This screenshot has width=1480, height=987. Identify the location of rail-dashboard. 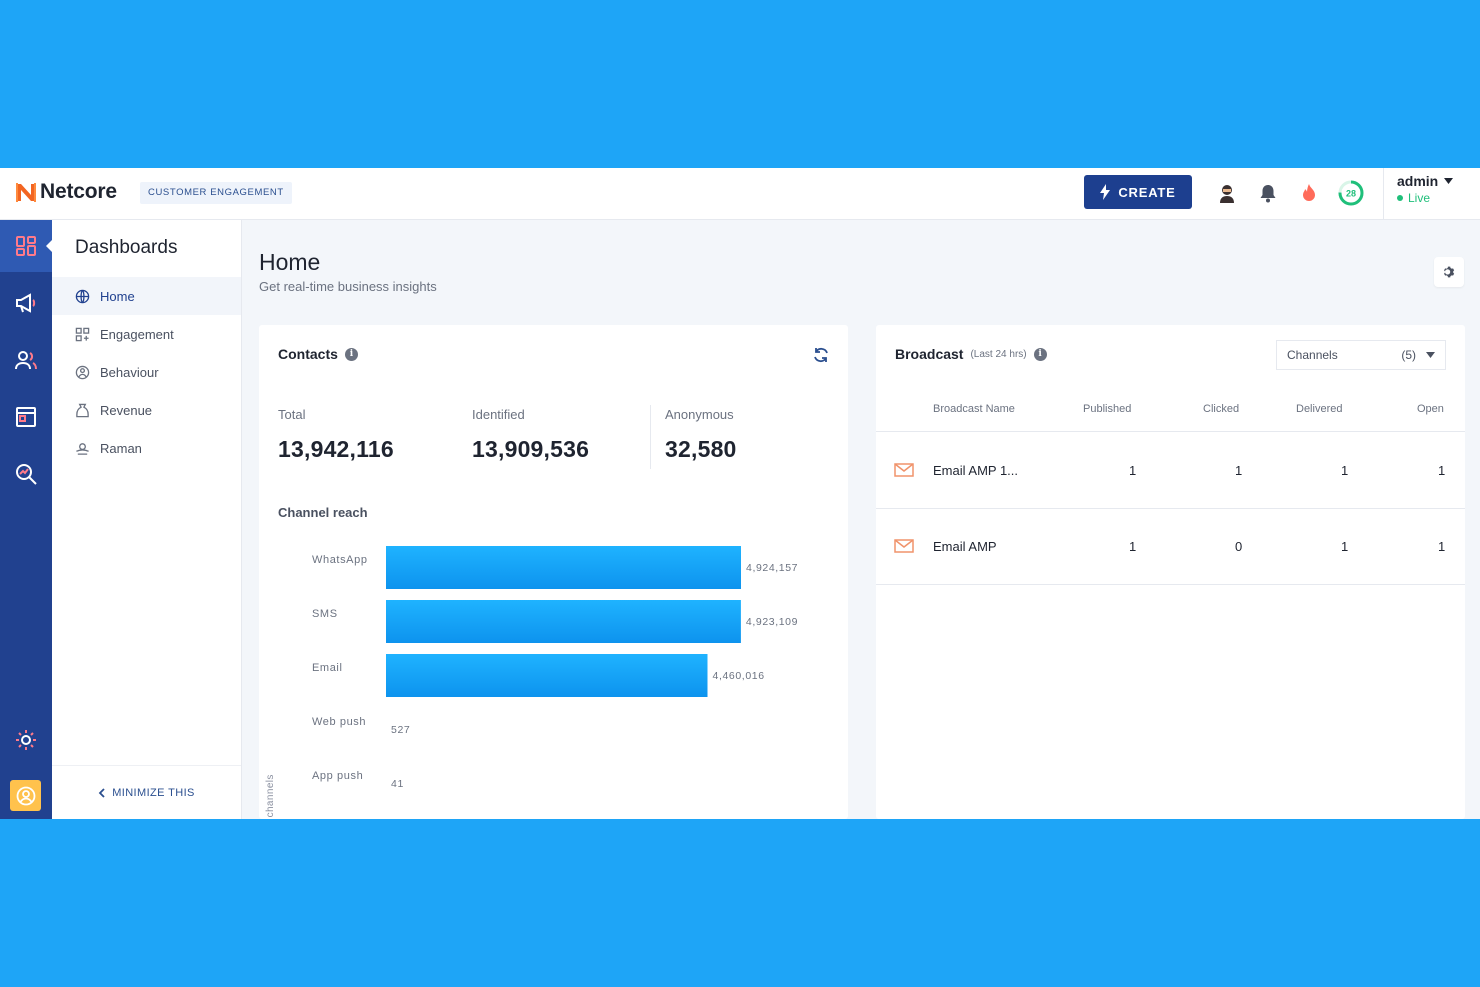
(26, 246).